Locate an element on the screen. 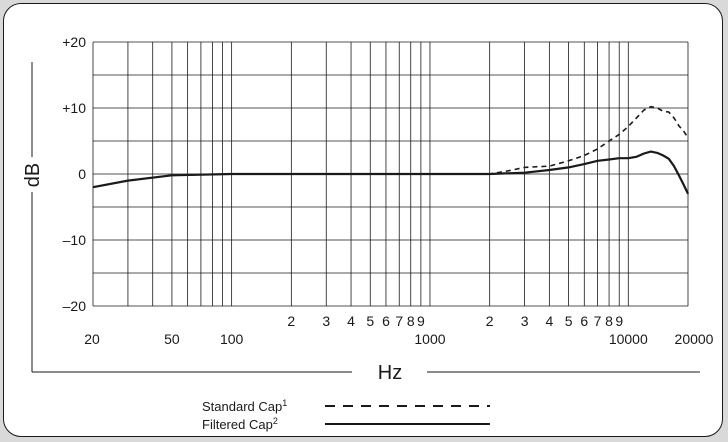  legend-superscript-filtered-cap: 2 is located at coordinates (275, 421).